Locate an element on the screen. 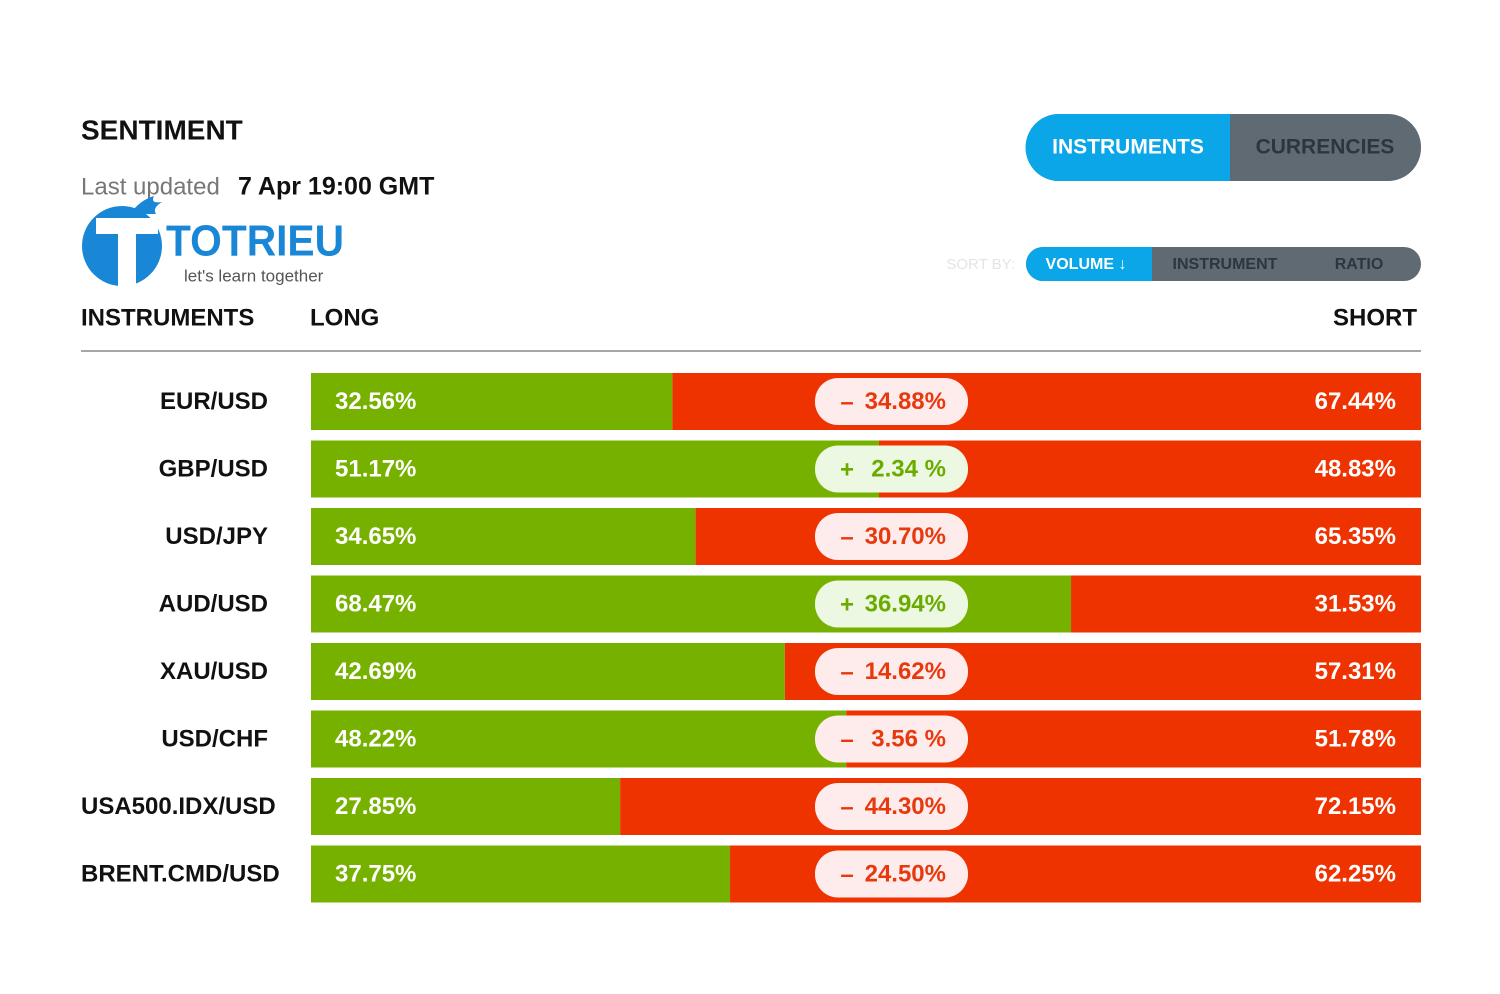 The height and width of the screenshot is (994, 1500). tab: CURRENCIES is located at coordinates (1325, 147).